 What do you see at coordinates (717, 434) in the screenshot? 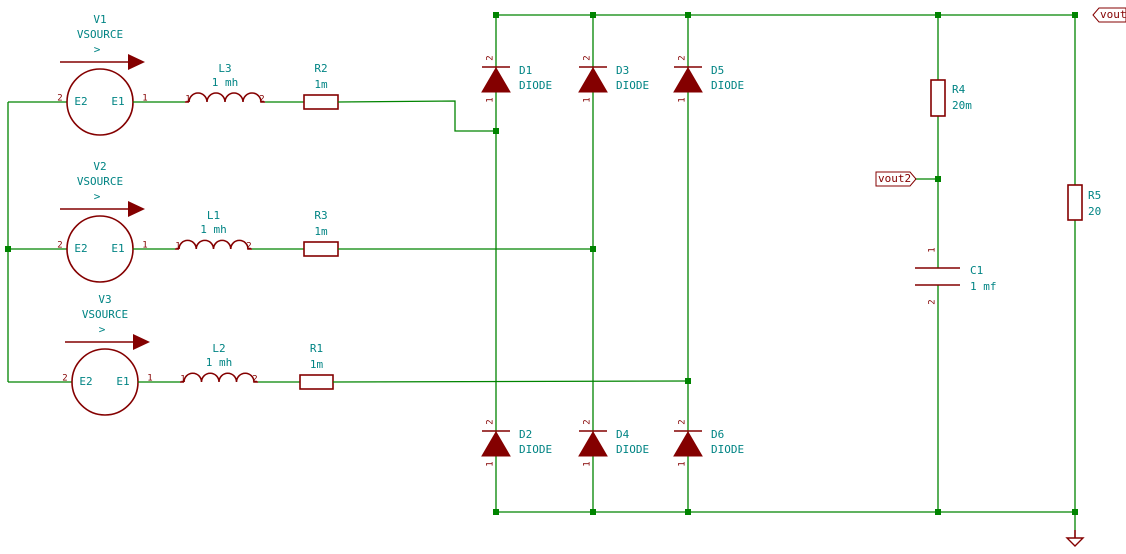
I see `label: D6` at bounding box center [717, 434].